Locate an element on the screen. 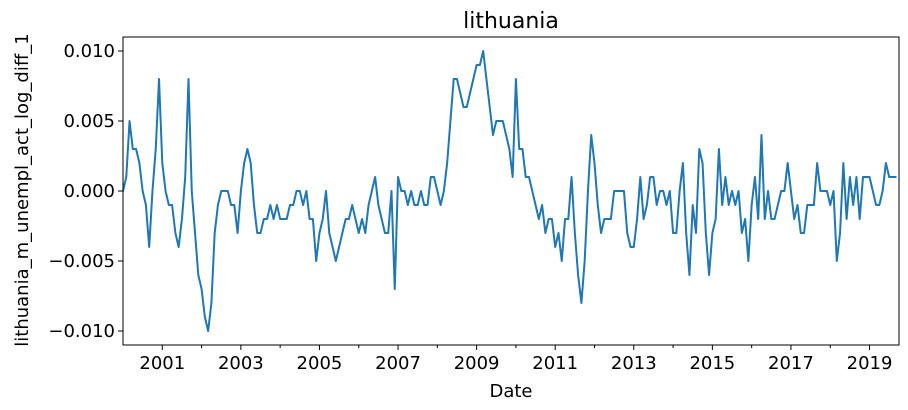 This screenshot has height=410, width=908. x-tick-label: 2007 is located at coordinates (398, 363).